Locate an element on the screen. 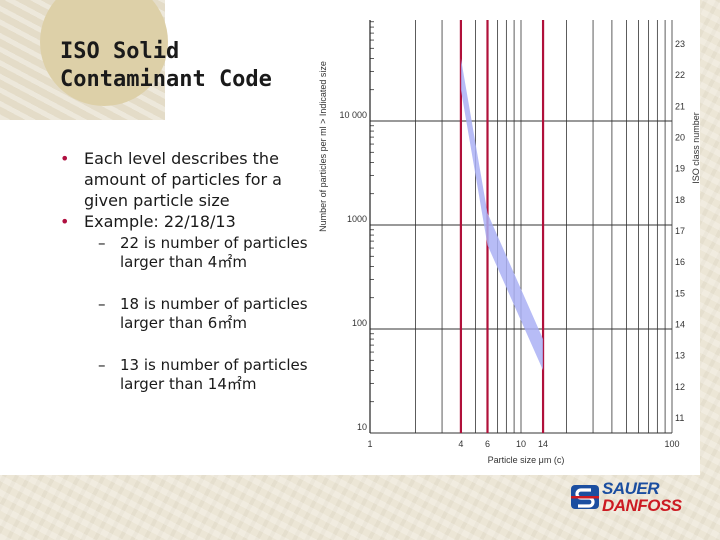 This screenshot has width=720, height=540. x-tick-label: 1 is located at coordinates (369, 444).